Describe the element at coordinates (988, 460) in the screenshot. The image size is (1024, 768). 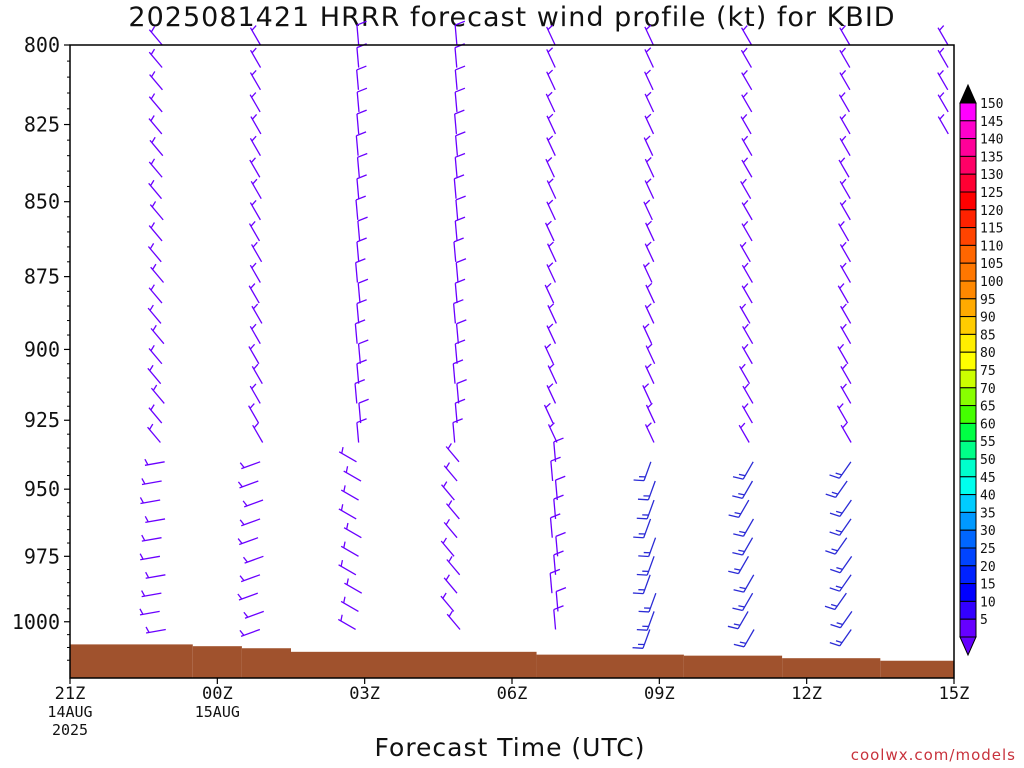
I see `colorbar-label: 50` at that location.